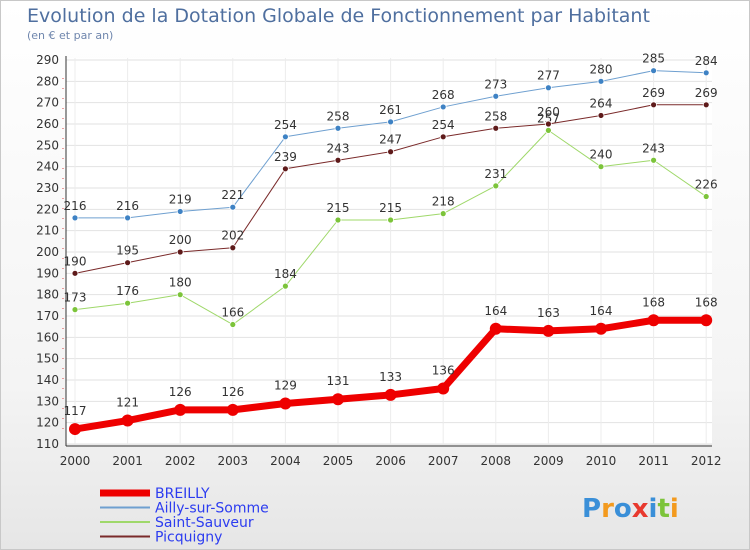  What do you see at coordinates (338, 461) in the screenshot?
I see `x-tick-label: 2005` at bounding box center [338, 461].